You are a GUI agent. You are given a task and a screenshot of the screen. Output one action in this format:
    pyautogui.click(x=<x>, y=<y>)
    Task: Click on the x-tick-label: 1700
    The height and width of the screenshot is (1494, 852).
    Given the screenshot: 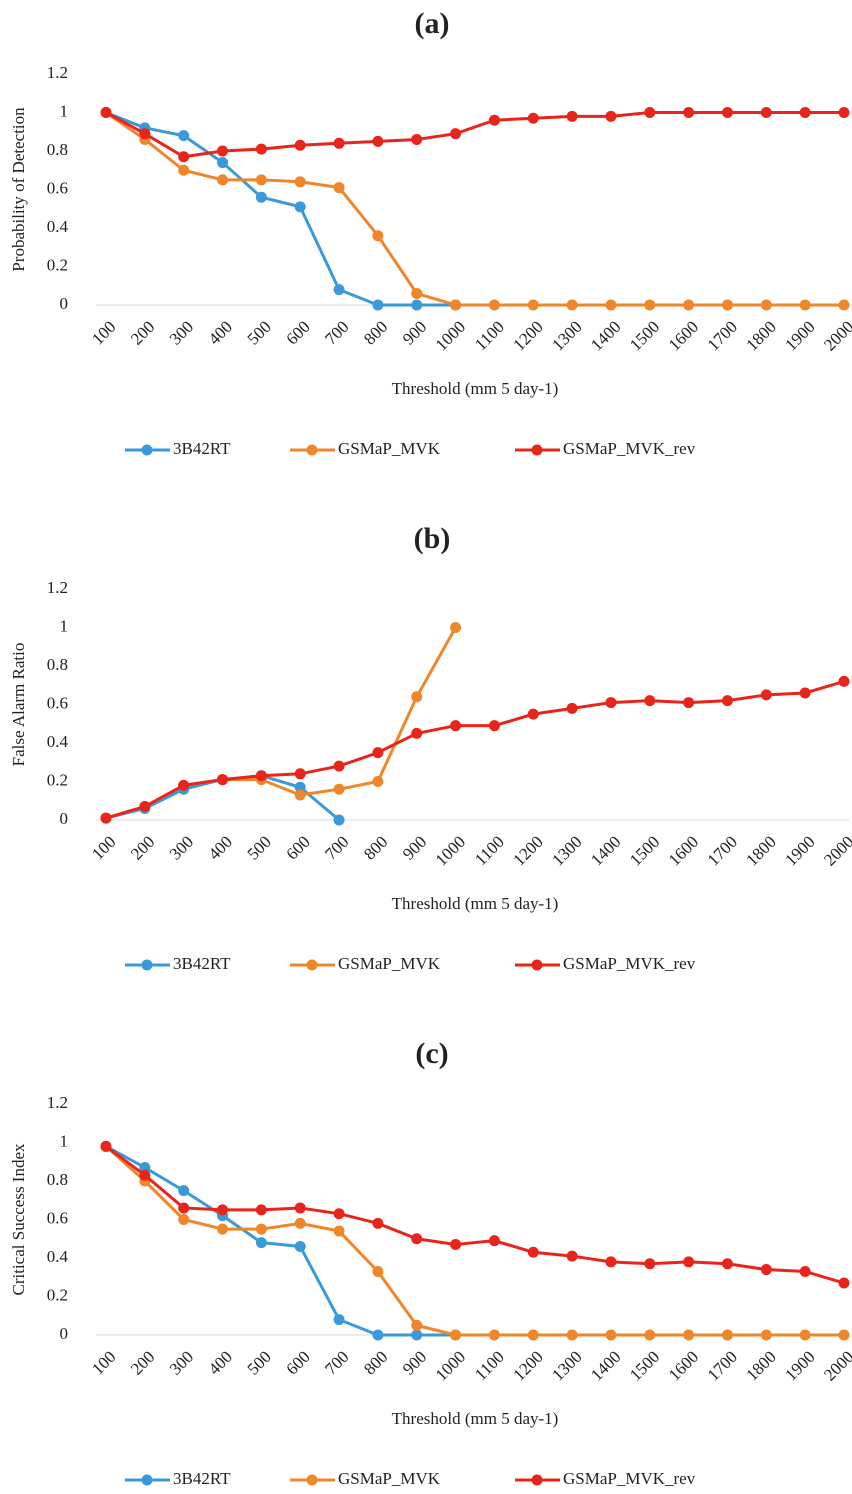 What is the action you would take?
    pyautogui.click(x=722, y=1365)
    